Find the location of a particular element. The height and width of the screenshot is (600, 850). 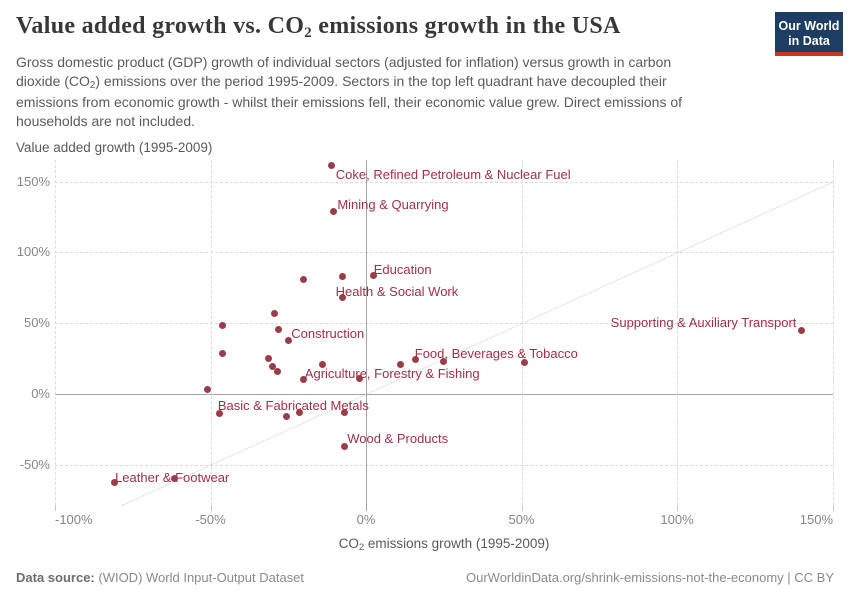

y-tick-label: -50% is located at coordinates (34, 464).